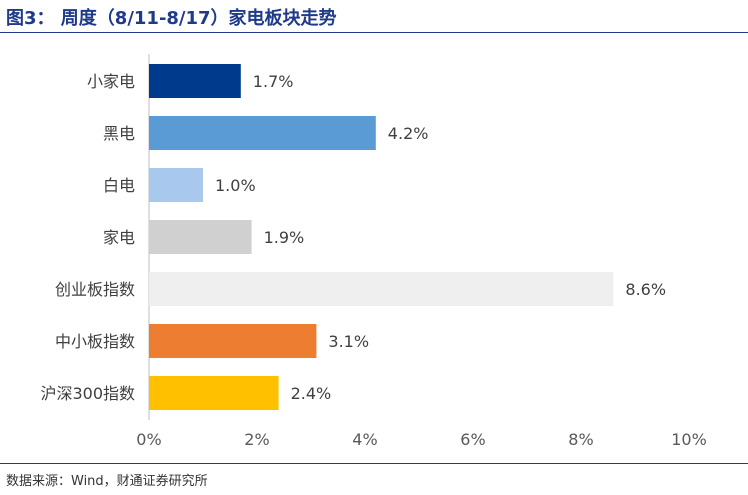 The width and height of the screenshot is (748, 495). I want to click on source-note: 数据来源：Wind，财通证券研究所, so click(107, 481).